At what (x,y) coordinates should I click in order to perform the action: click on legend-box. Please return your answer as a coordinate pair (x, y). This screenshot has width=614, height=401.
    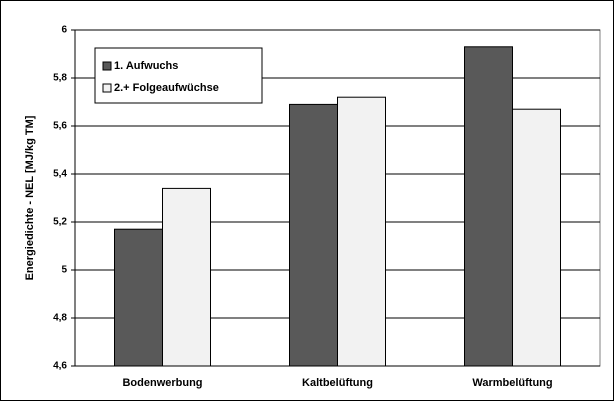
    Looking at the image, I should click on (178, 75).